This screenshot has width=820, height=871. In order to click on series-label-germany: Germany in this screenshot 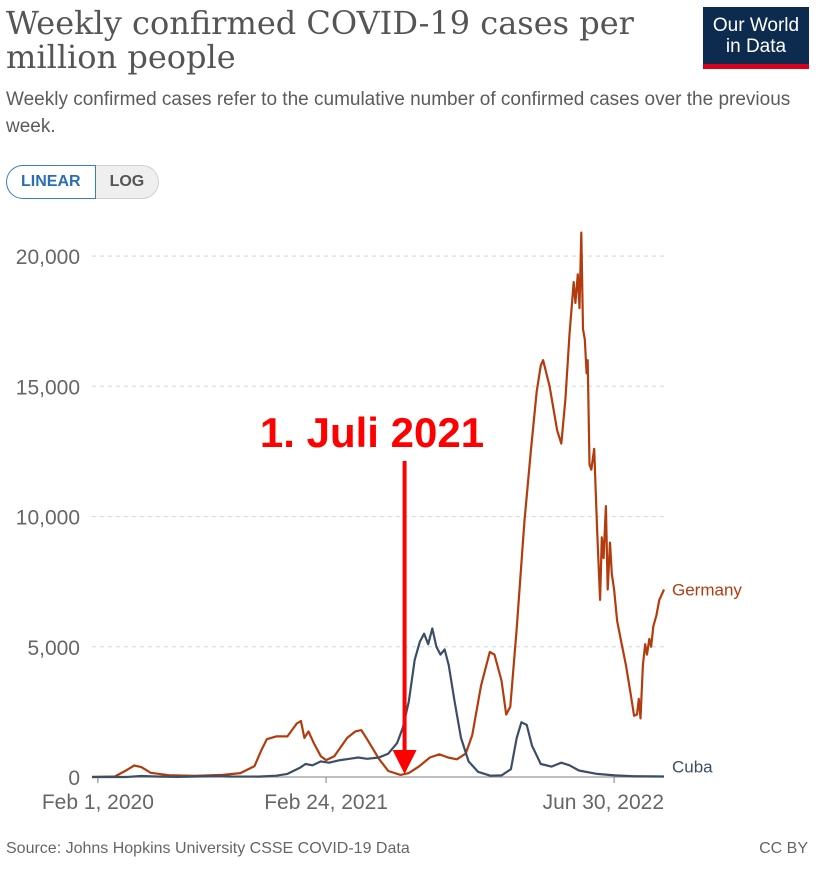, I will do `click(707, 589)`.